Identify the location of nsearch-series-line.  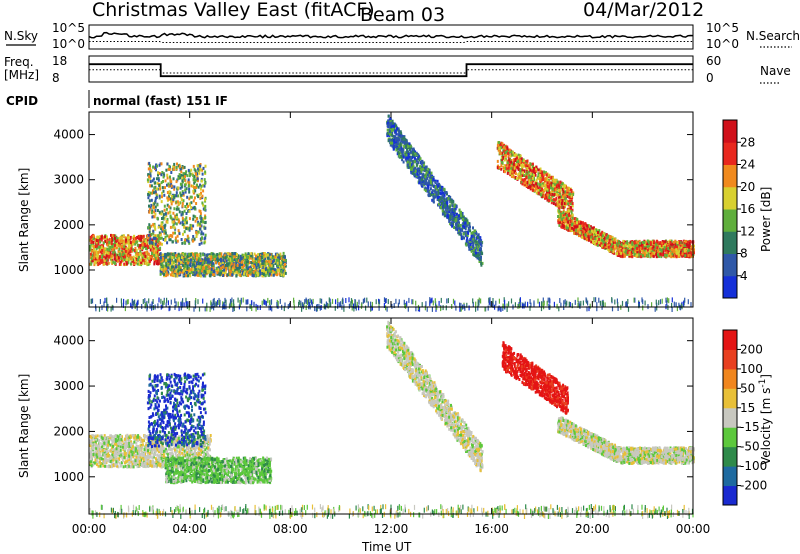
(391, 42).